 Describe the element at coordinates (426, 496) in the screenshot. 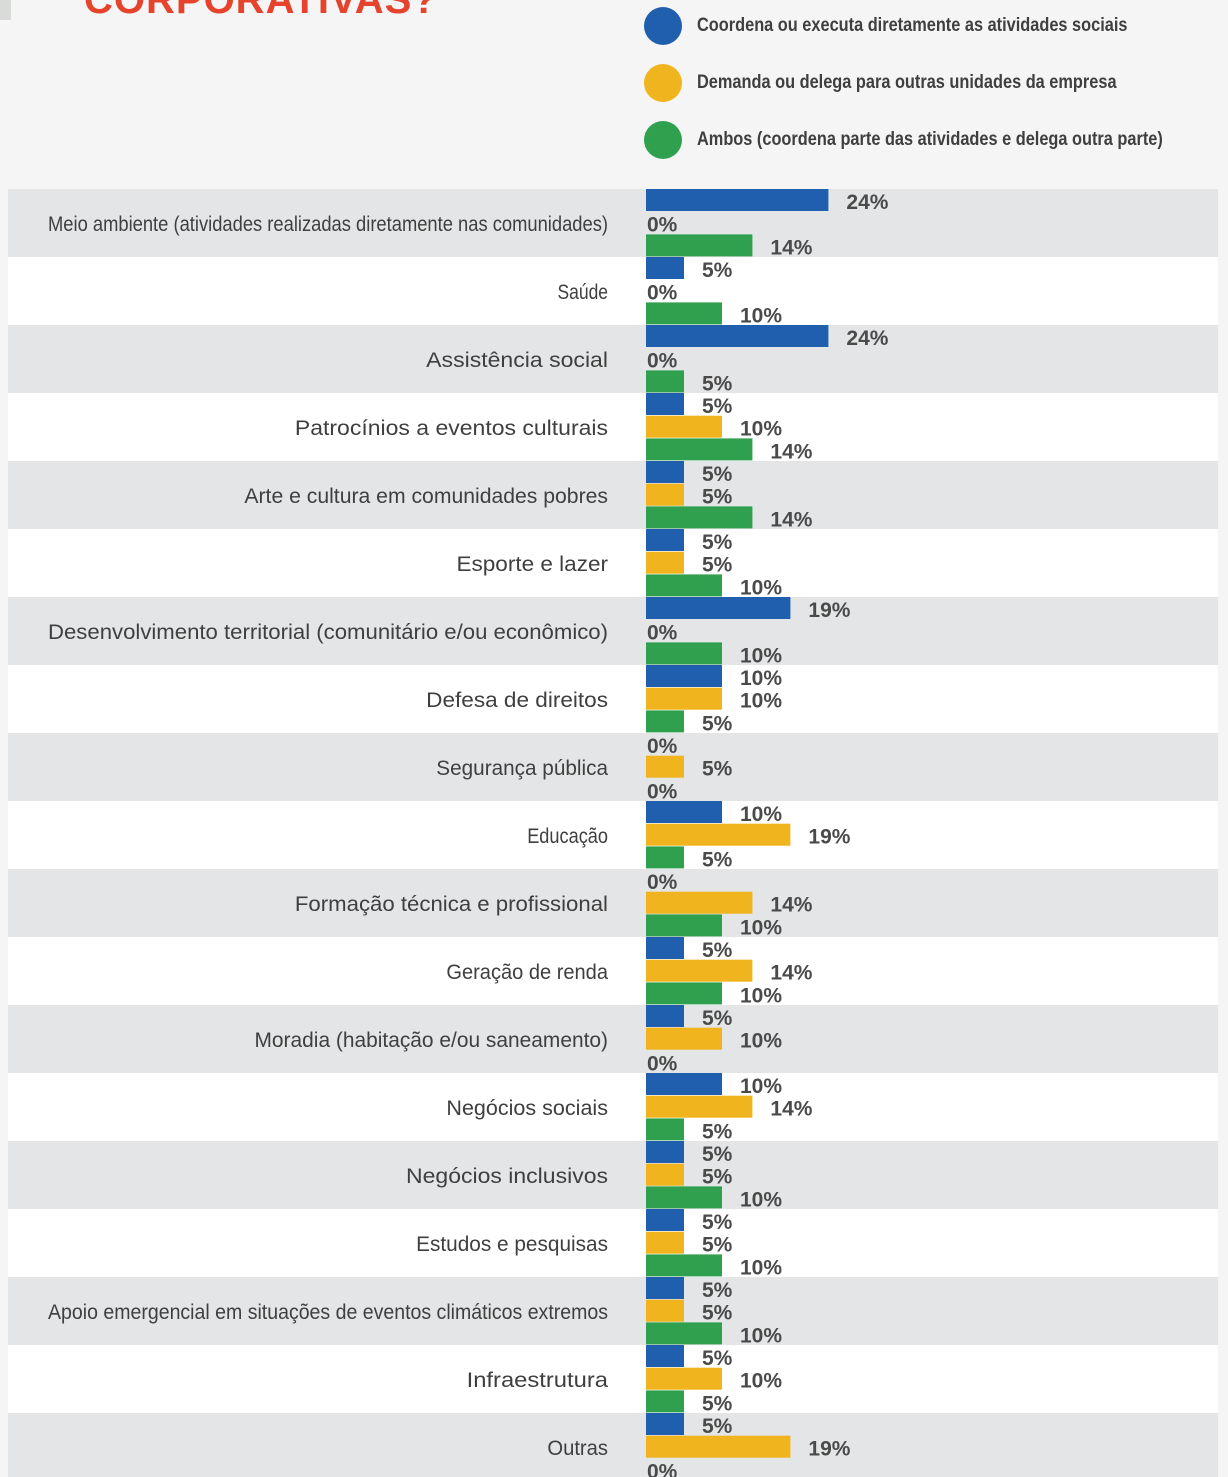

I see `category-label: Arte e cultura em comunidades pobres` at that location.